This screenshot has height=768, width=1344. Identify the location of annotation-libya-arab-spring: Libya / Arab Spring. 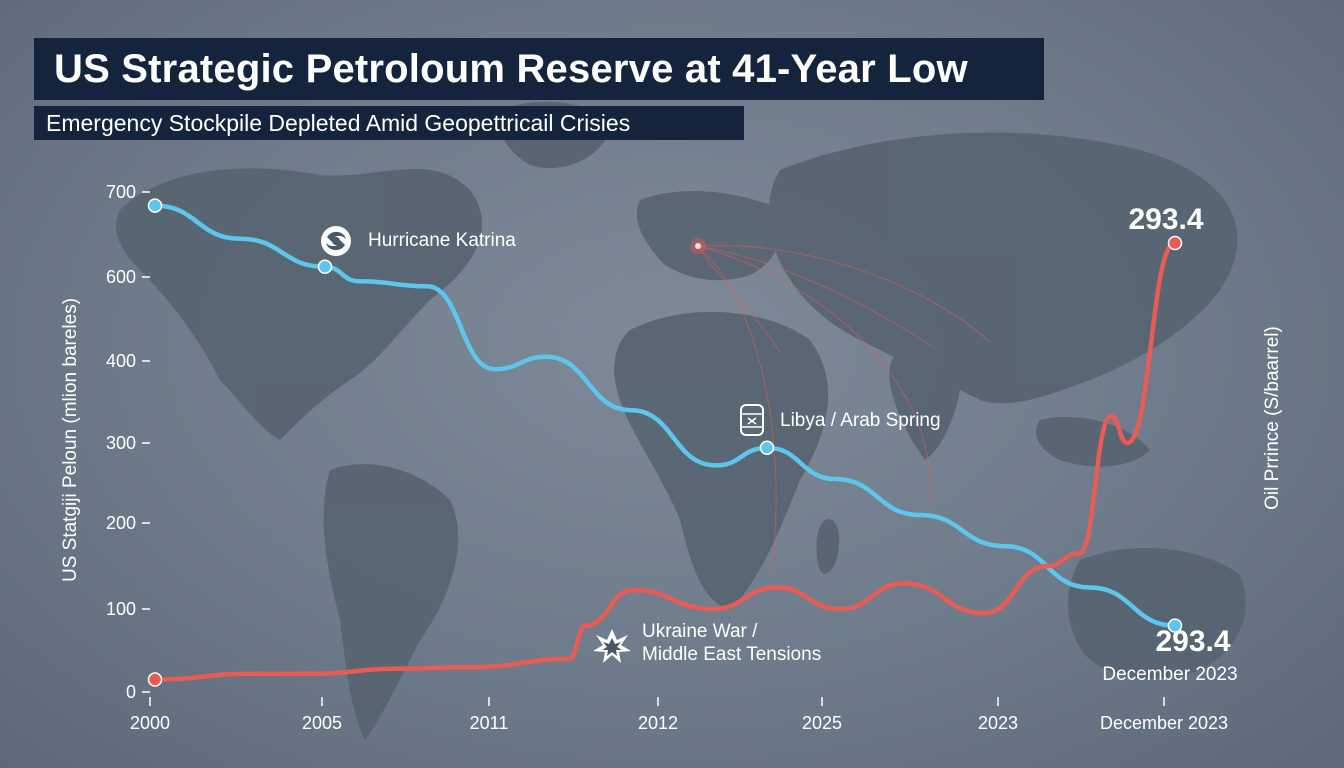
(840, 420).